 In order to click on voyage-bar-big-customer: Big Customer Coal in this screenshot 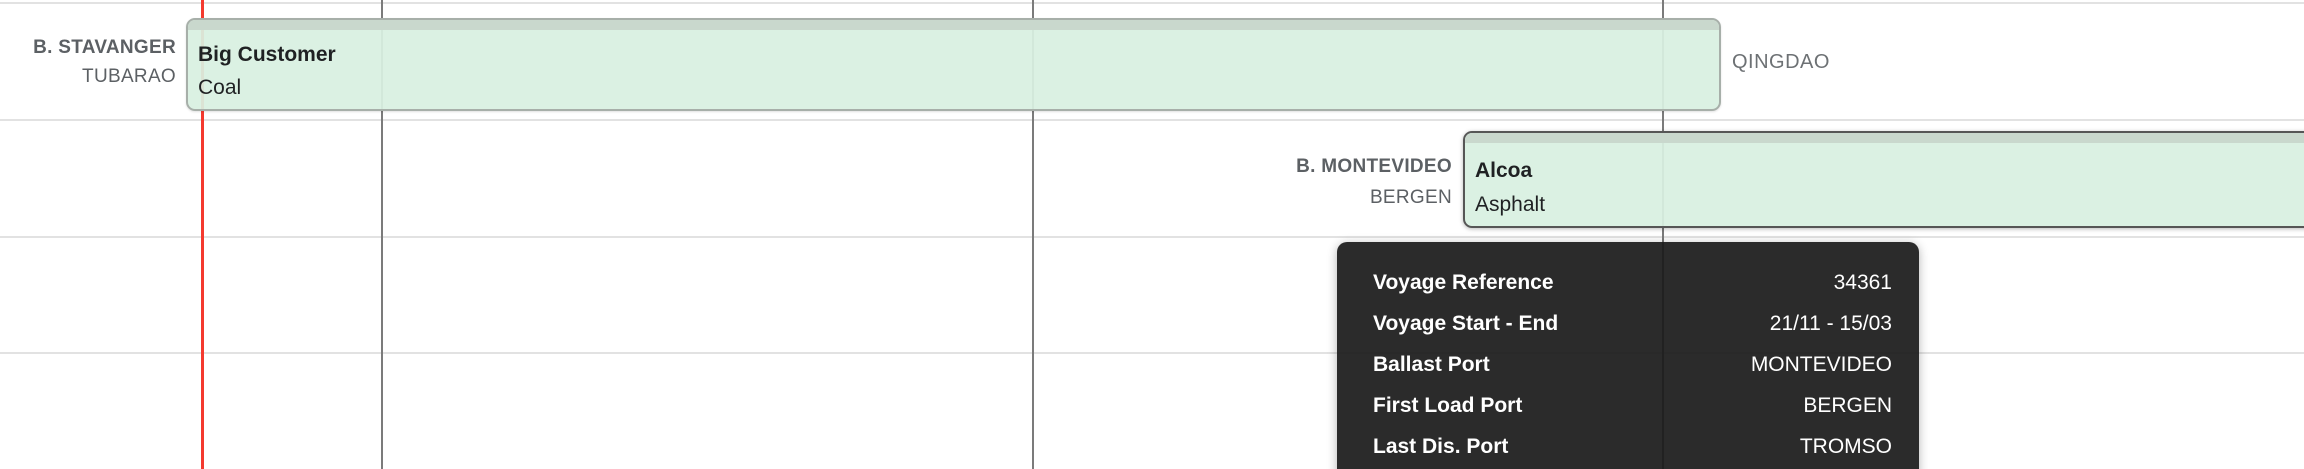, I will do `click(953, 64)`.